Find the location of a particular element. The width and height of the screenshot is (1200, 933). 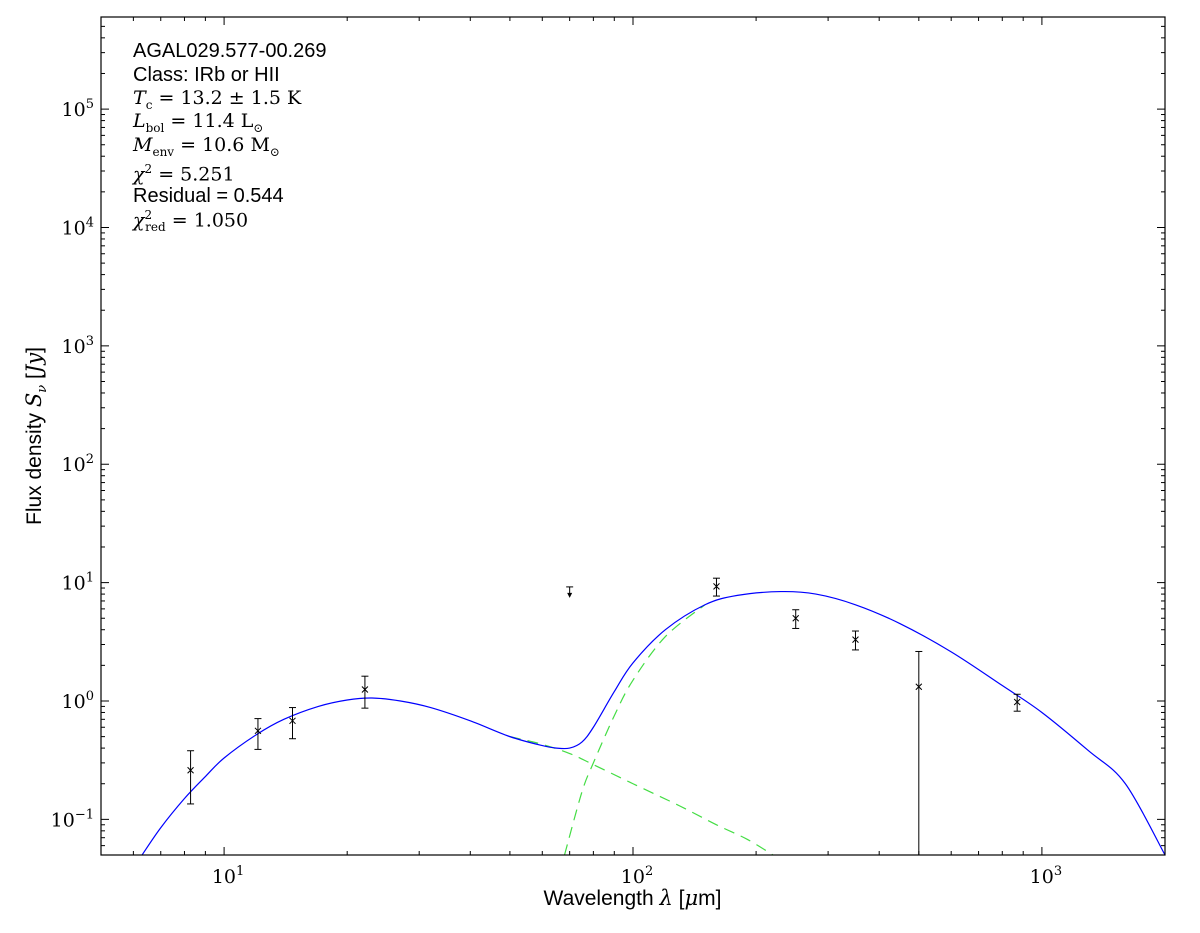

y-tick-label: 10⁴ is located at coordinates (78, 227).